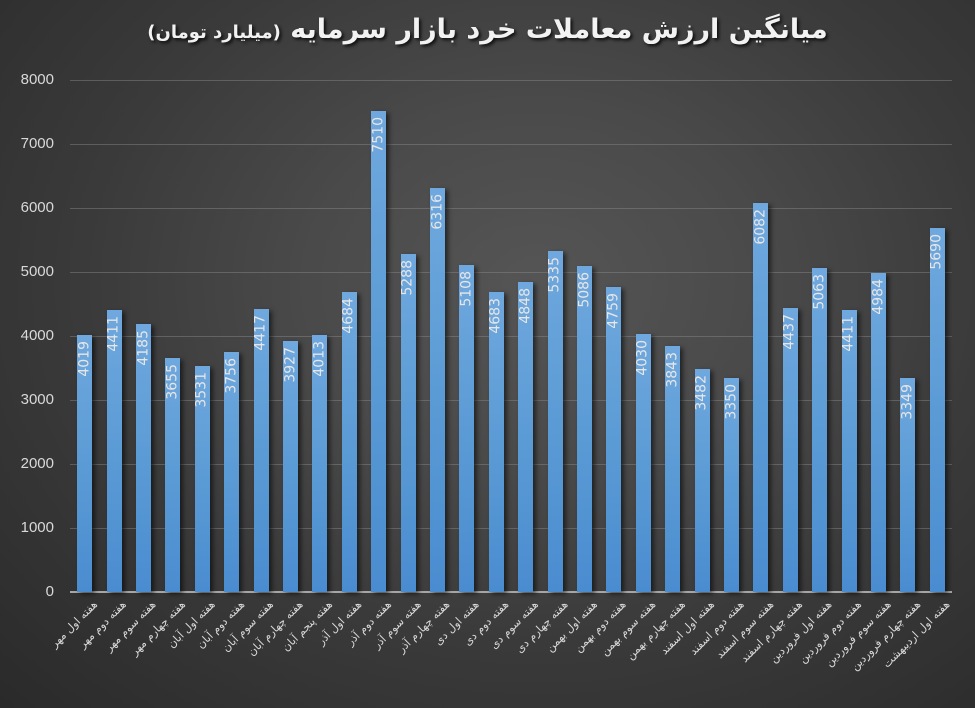 This screenshot has height=708, width=975. What do you see at coordinates (559, 29) in the screenshot?
I see `chart-title-main: میانگین ارزش معاملات خرد بازار سرمایه` at bounding box center [559, 29].